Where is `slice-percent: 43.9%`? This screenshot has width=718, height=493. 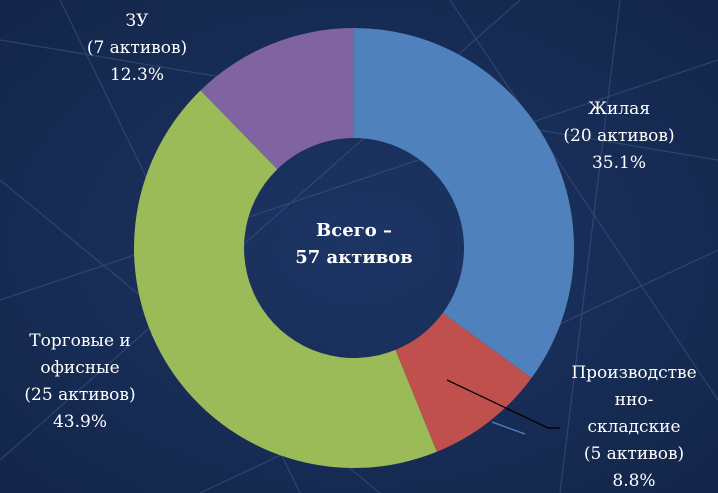 slice-percent: 43.9% is located at coordinates (80, 422).